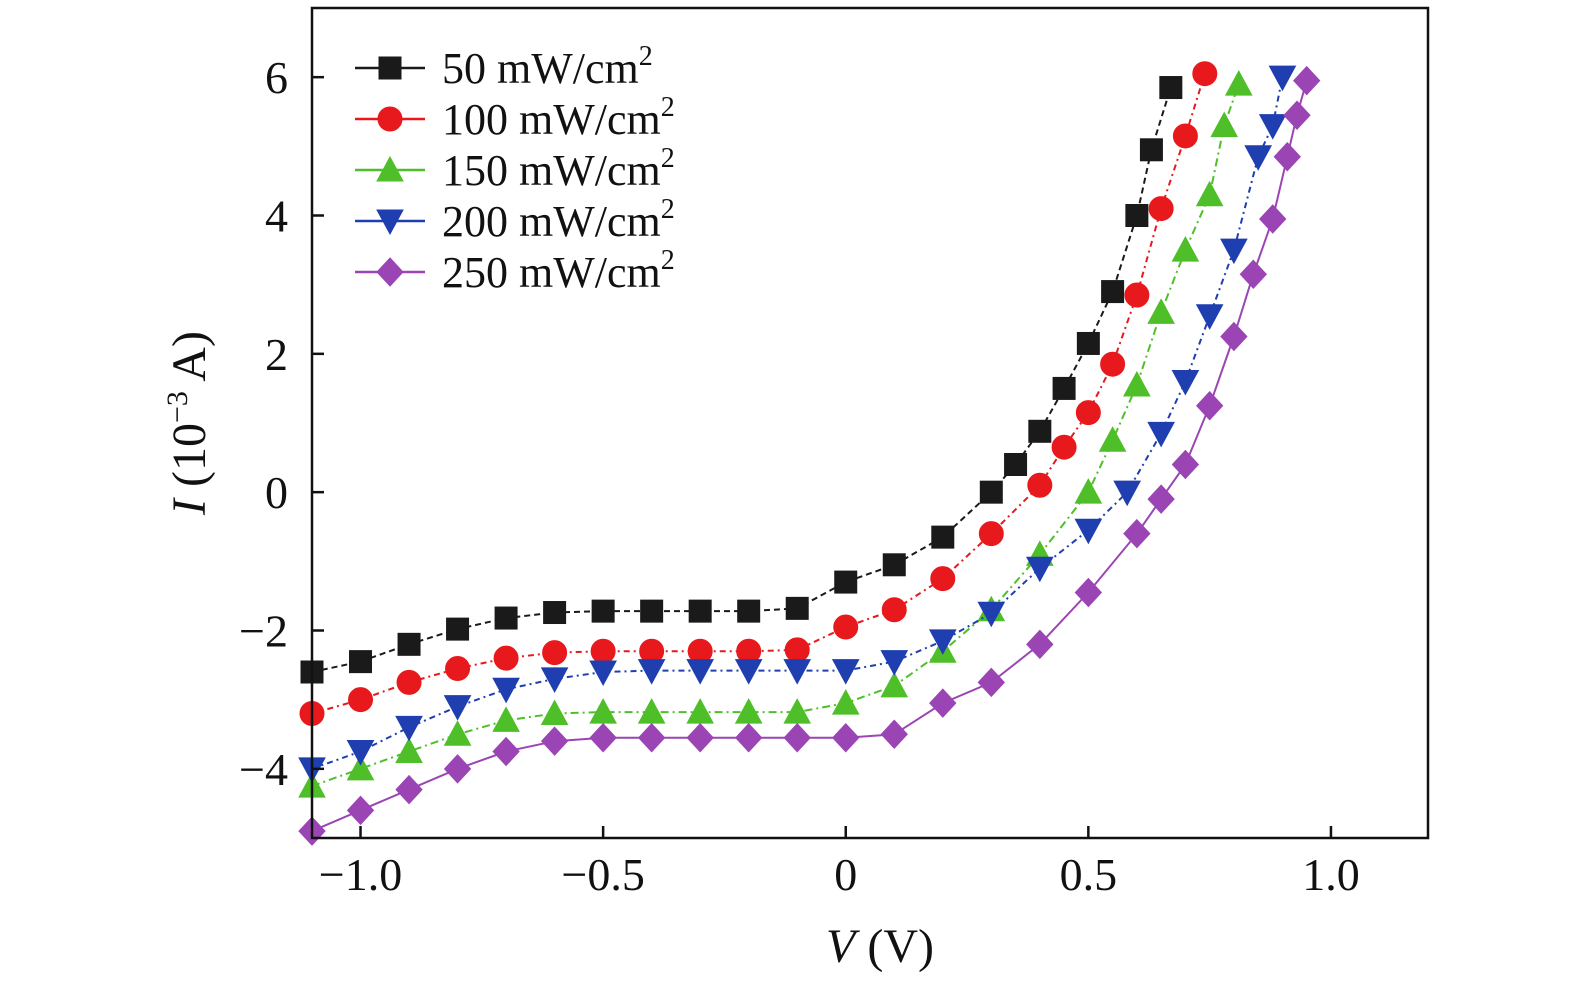 The image size is (1575, 984). Describe the element at coordinates (276, 216) in the screenshot. I see `y-tick-label: 4` at that location.